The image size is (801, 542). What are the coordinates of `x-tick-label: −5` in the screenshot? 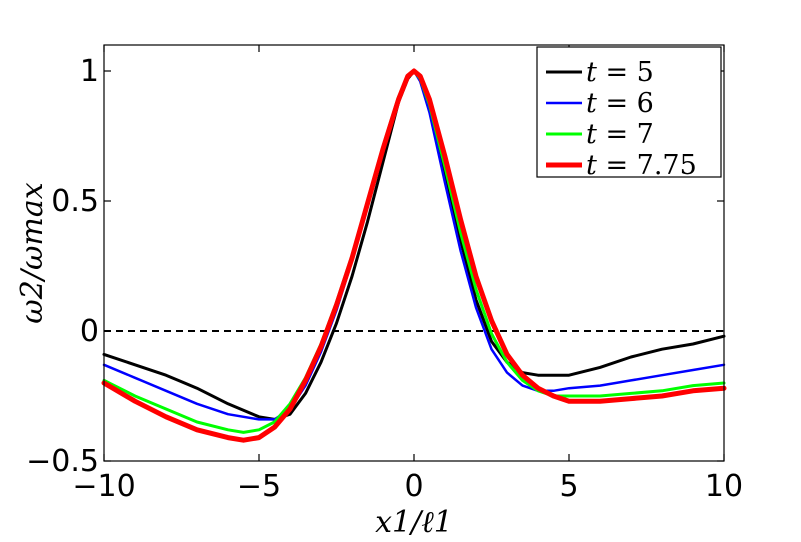 It's located at (259, 486).